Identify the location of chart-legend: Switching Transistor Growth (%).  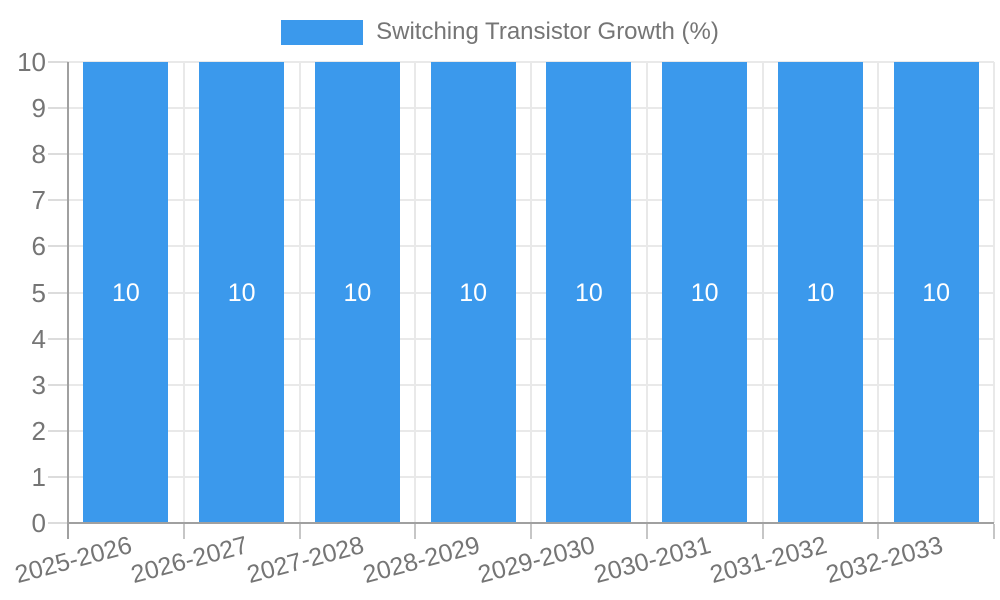
(500, 32).